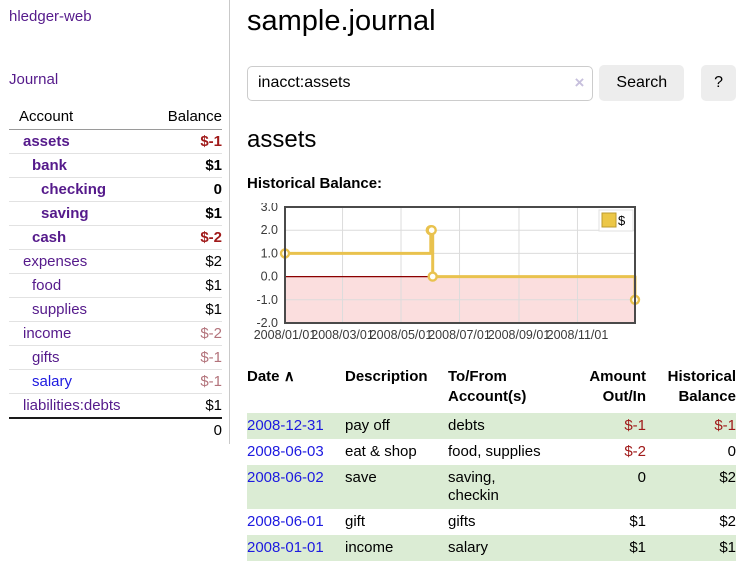  I want to click on historical-balance: 0, so click(731, 451).